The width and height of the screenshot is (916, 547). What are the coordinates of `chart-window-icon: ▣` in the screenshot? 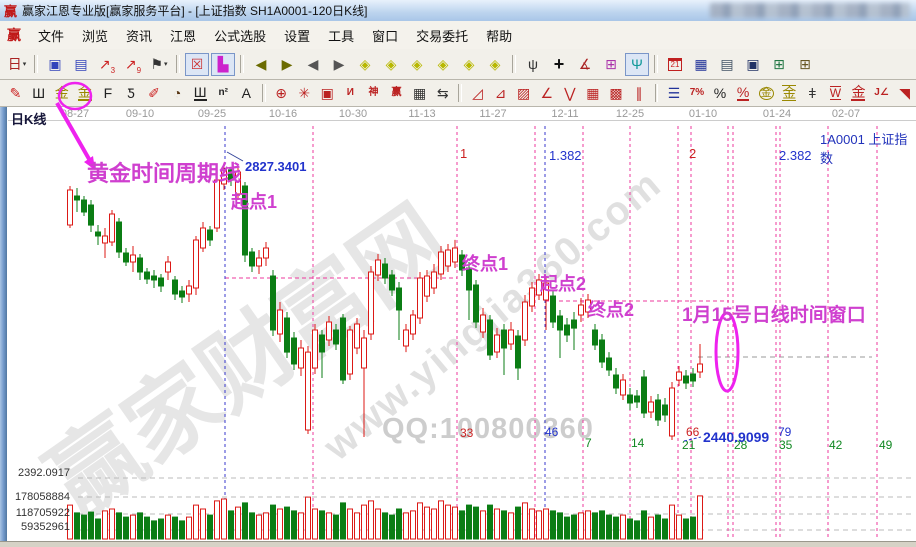 It's located at (55, 64).